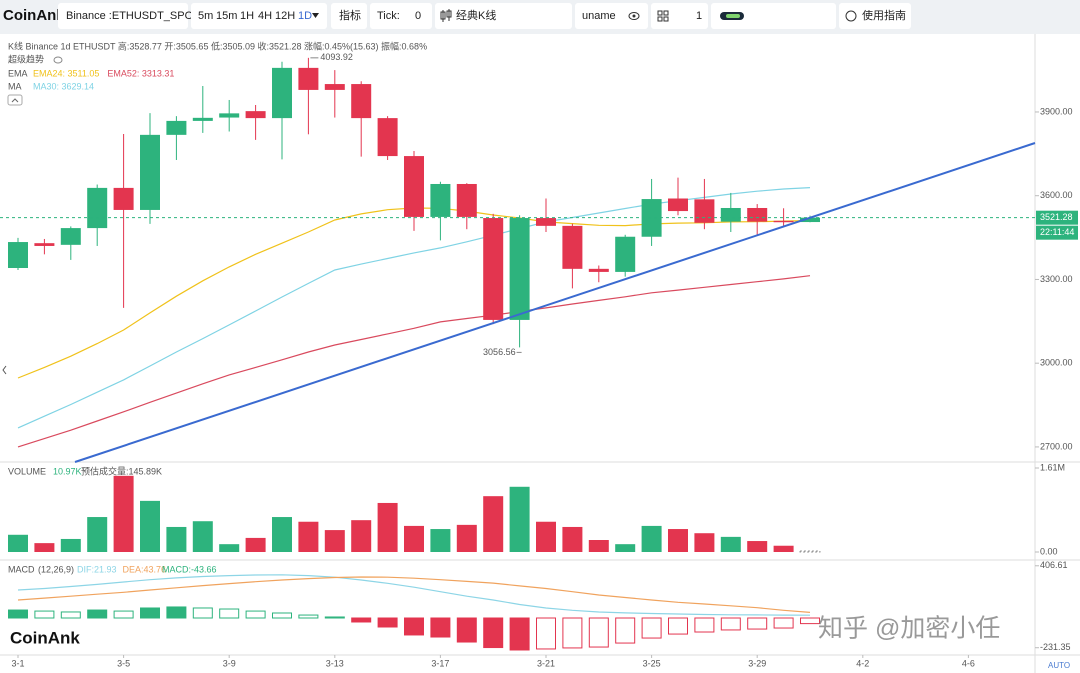 The height and width of the screenshot is (673, 1080). What do you see at coordinates (285, 16) in the screenshot?
I see `interval-option: 12H` at bounding box center [285, 16].